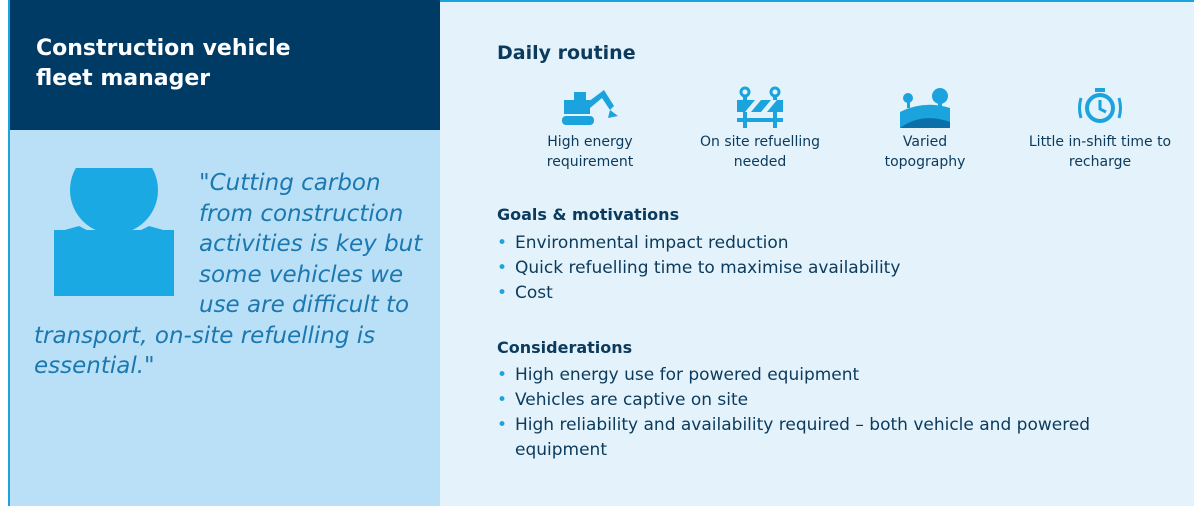 Image resolution: width=1194 pixels, height=506 pixels. Describe the element at coordinates (114, 232) in the screenshot. I see `avatar` at that location.